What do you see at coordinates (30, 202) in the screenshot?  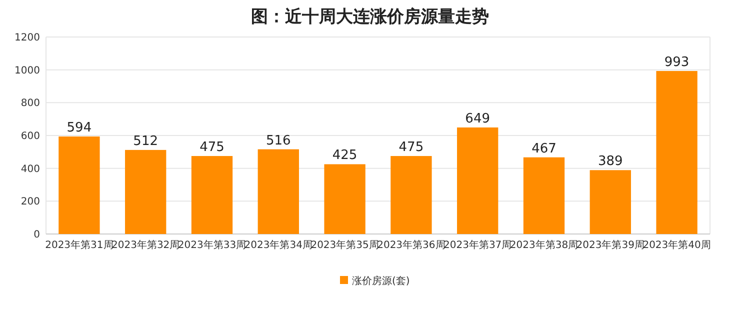 I see `y-tick-label: 200` at bounding box center [30, 202].